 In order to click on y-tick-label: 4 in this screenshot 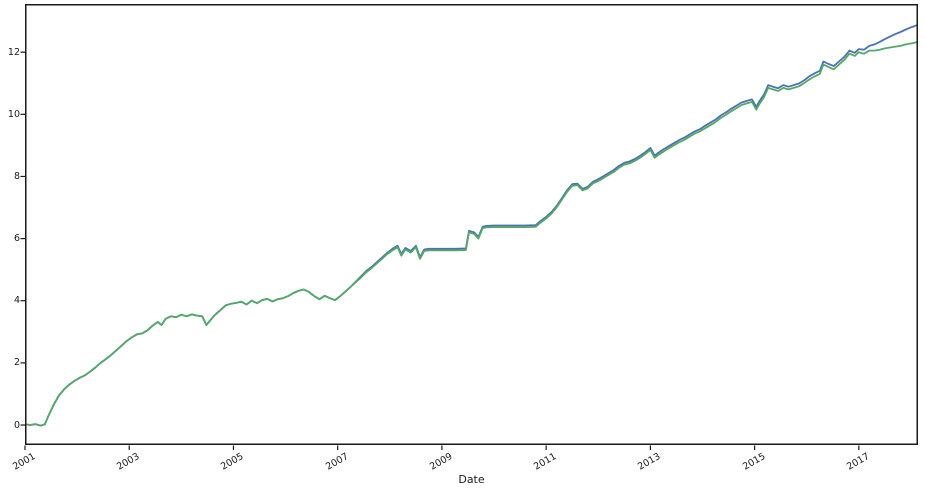, I will do `click(16, 301)`.